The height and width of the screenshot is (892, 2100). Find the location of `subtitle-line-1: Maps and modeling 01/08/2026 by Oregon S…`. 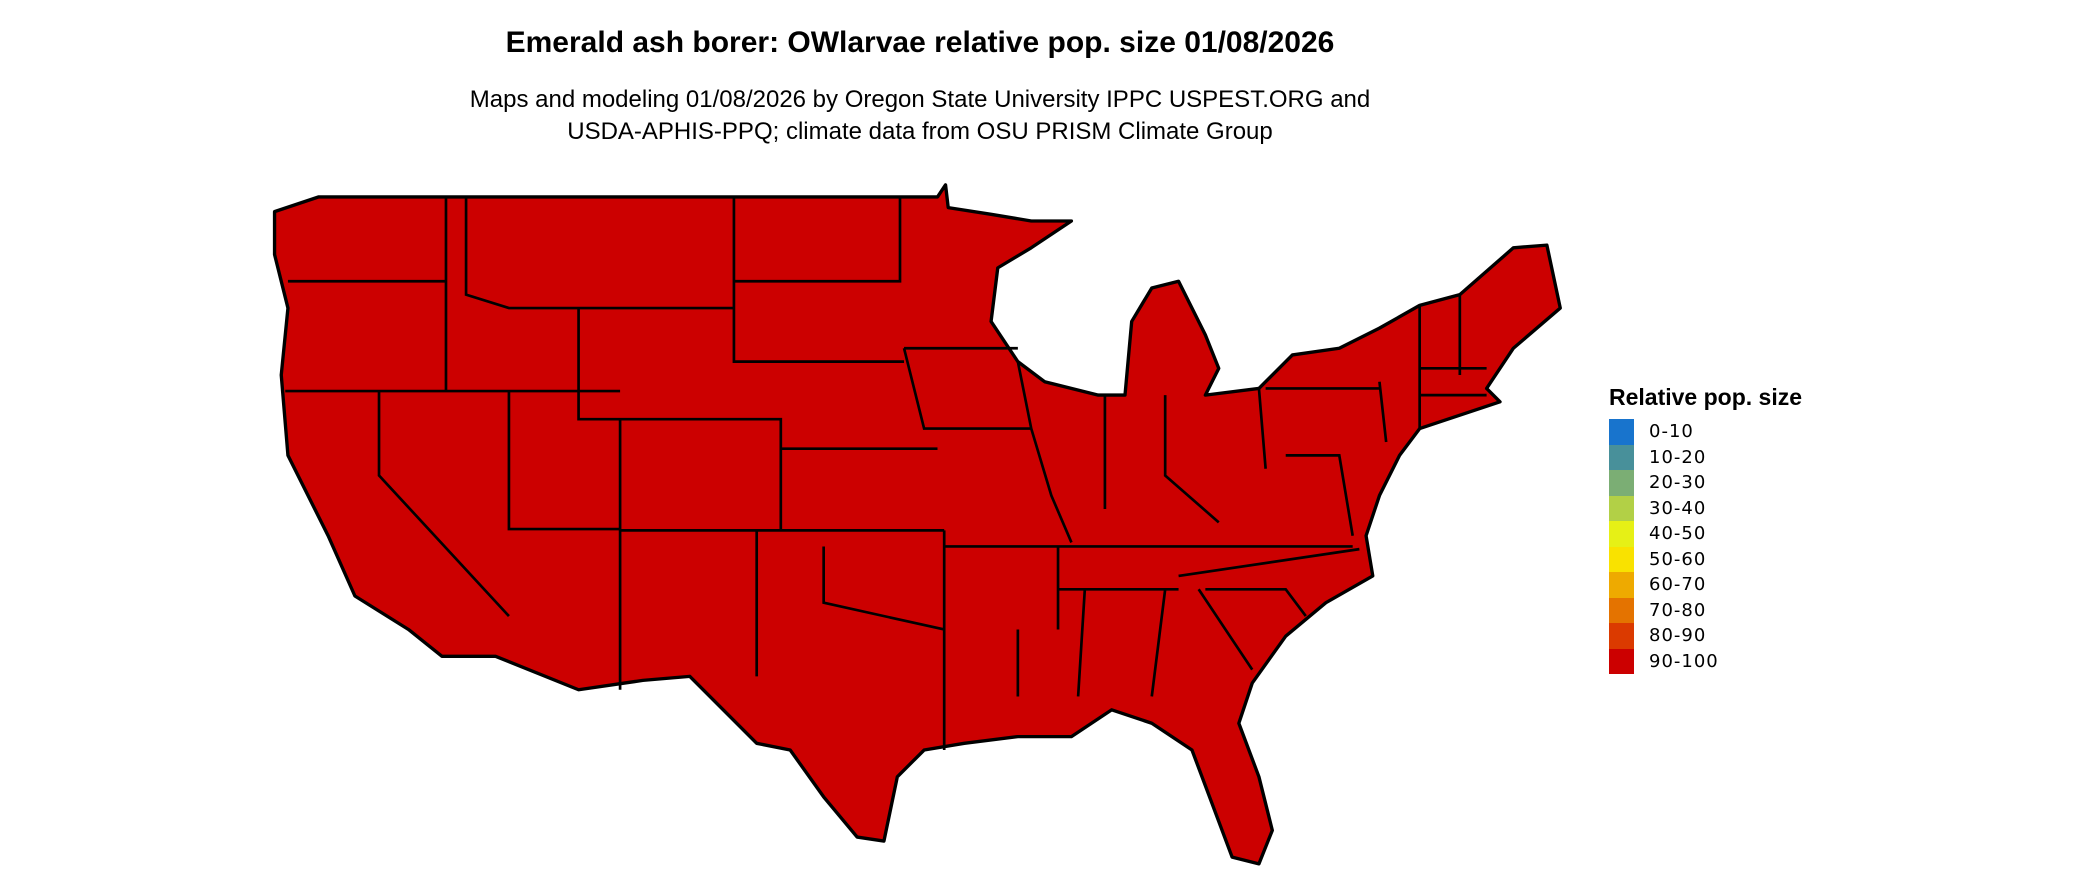

subtitle-line-1: Maps and modeling 01/08/2026 by Oregon S… is located at coordinates (920, 99).